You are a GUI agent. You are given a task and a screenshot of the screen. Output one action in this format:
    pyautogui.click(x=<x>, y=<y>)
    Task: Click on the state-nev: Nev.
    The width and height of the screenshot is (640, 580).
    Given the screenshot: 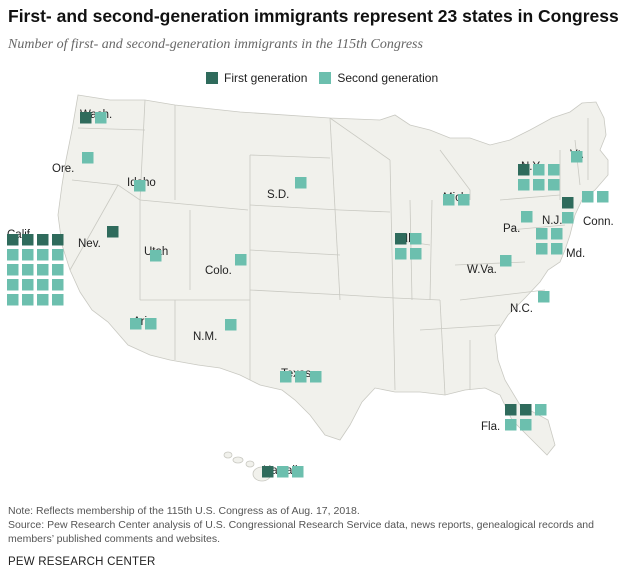 What is the action you would take?
    pyautogui.click(x=98, y=238)
    